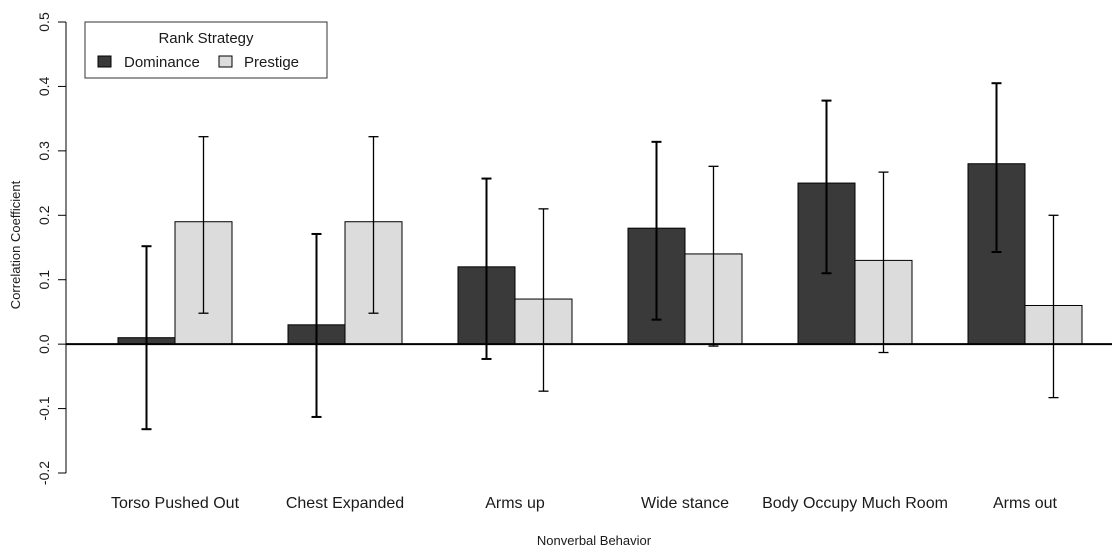  I want to click on legend-box, so click(206, 50).